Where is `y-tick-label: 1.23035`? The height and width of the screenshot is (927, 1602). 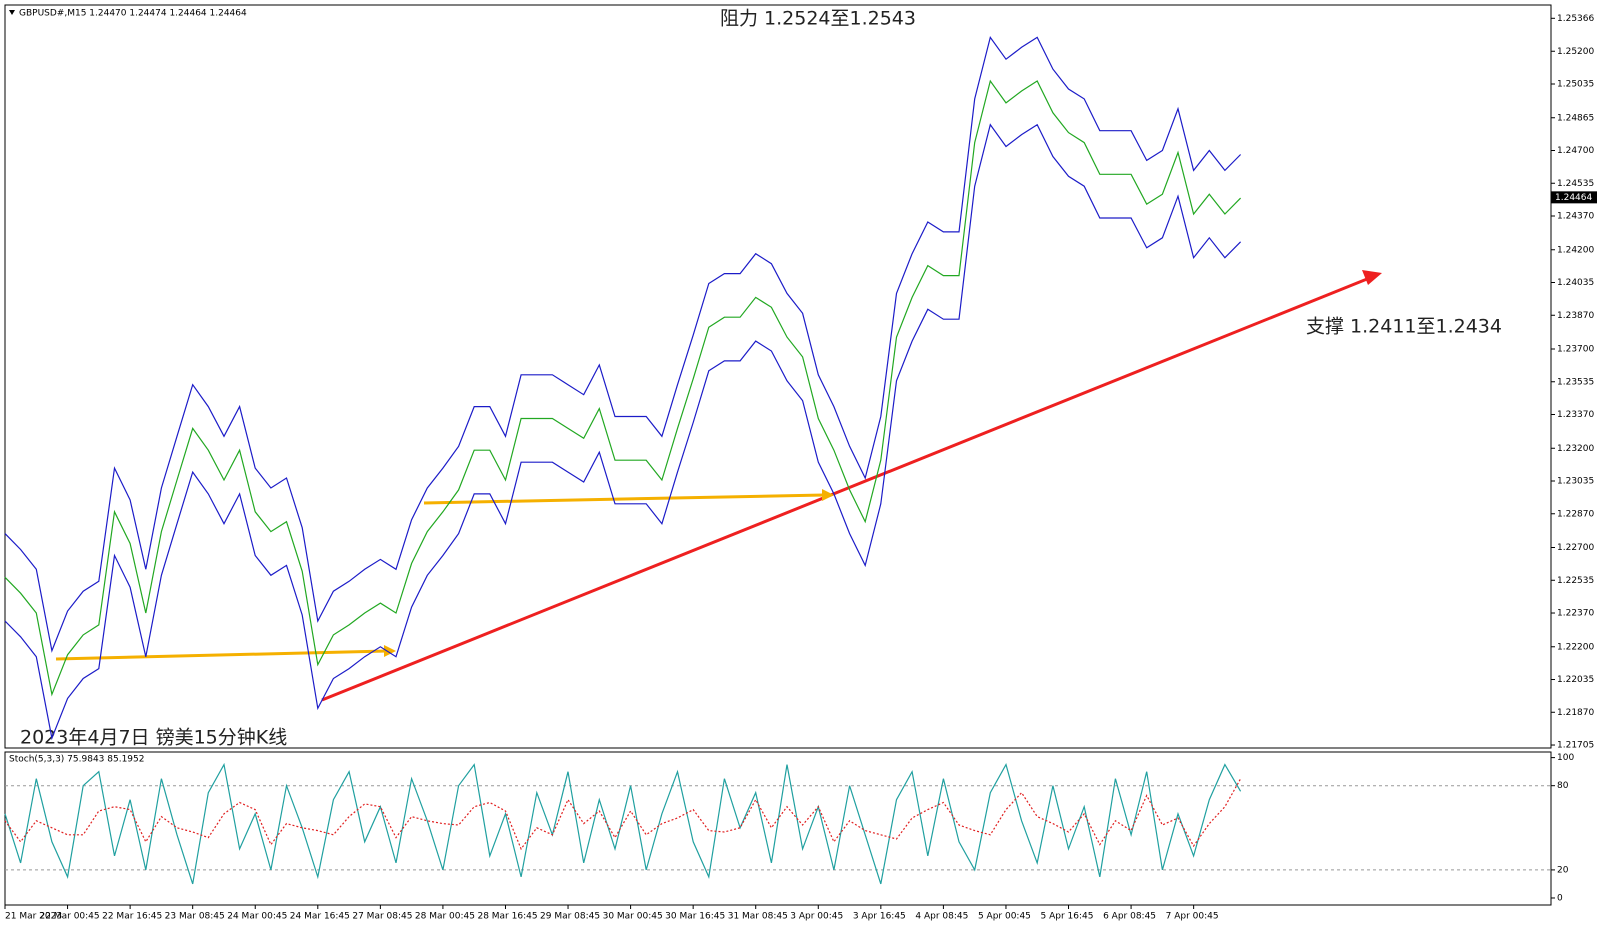
y-tick-label: 1.23035 is located at coordinates (1575, 482).